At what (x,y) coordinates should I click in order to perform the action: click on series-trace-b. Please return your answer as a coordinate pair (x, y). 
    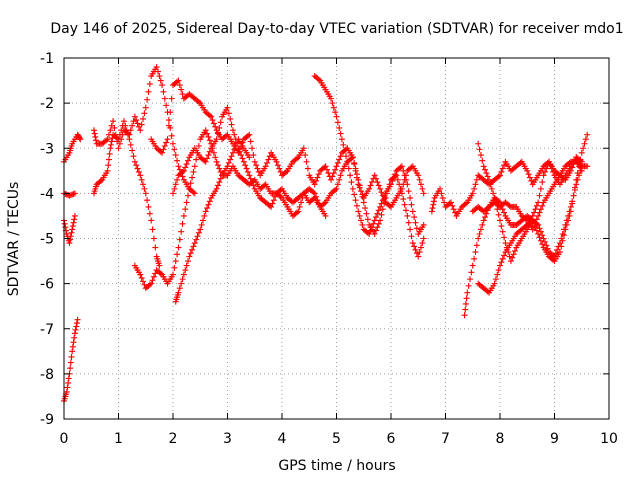
    Looking at the image, I should click on (69, 229).